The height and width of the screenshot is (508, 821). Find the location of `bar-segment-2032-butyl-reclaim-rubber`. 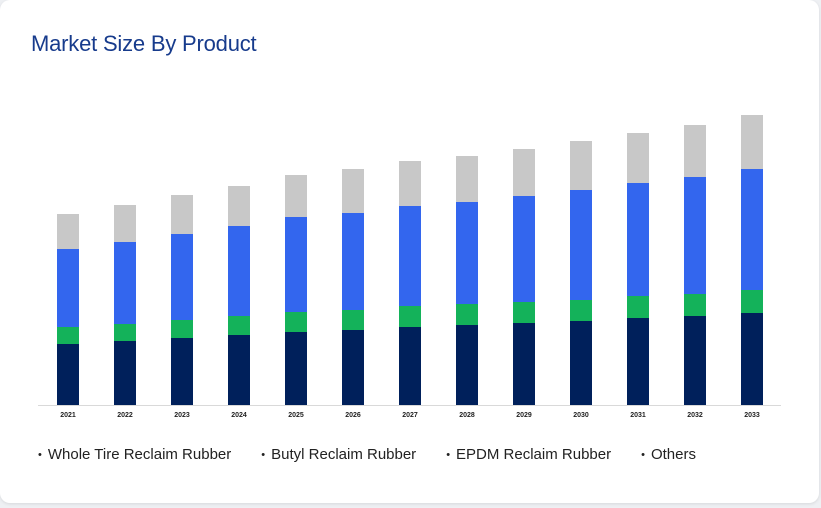

bar-segment-2032-butyl-reclaim-rubber is located at coordinates (695, 305).